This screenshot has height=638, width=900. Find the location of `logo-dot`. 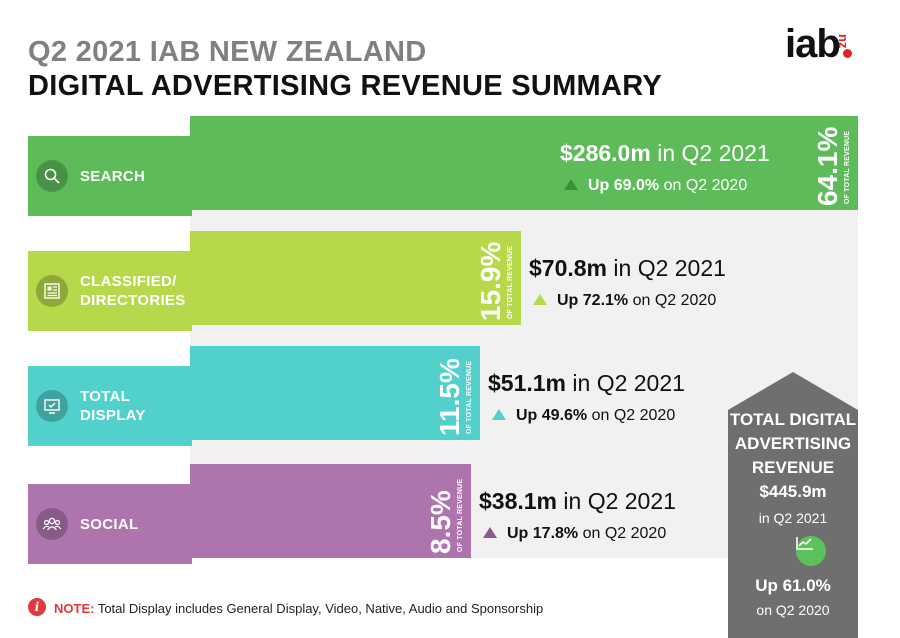

logo-dot is located at coordinates (847, 53).